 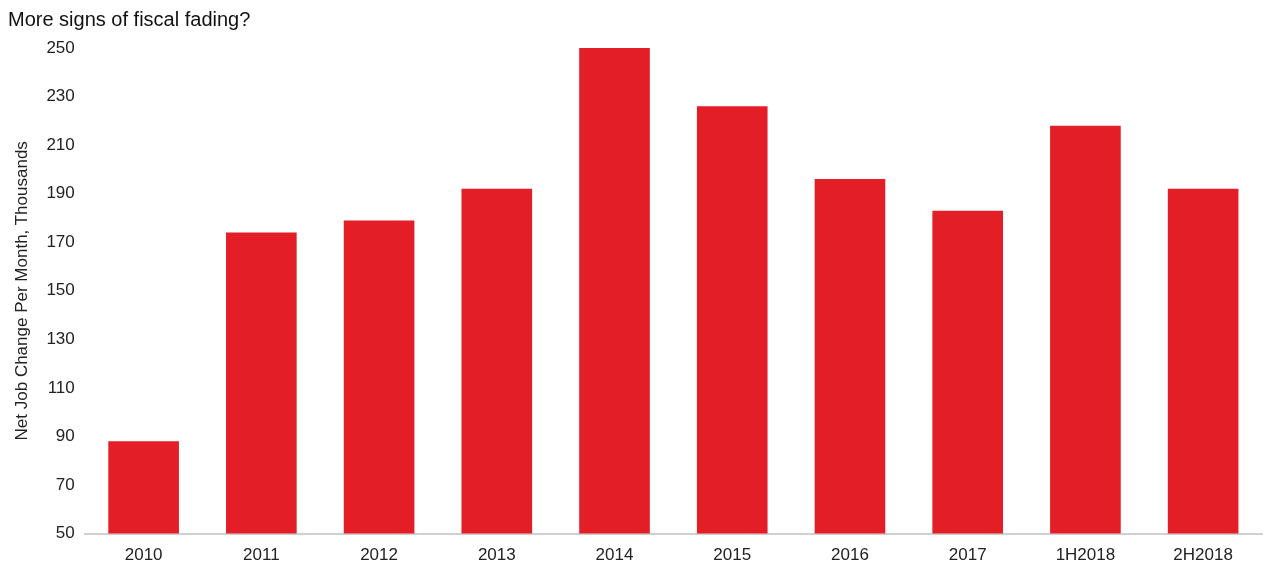 I want to click on x-tick-label: 2012, so click(x=379, y=555).